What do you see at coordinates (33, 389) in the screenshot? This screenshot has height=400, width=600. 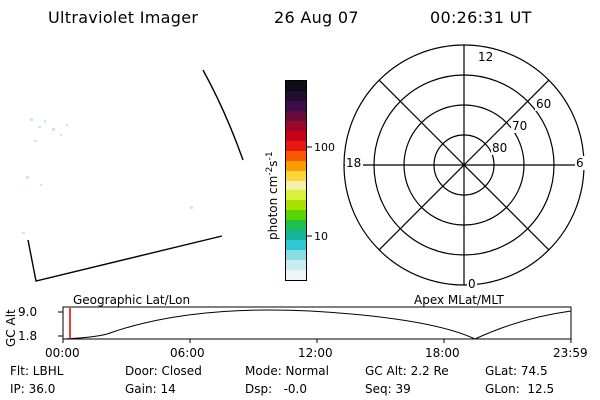 I see `info-ip: IP: 36.0` at bounding box center [33, 389].